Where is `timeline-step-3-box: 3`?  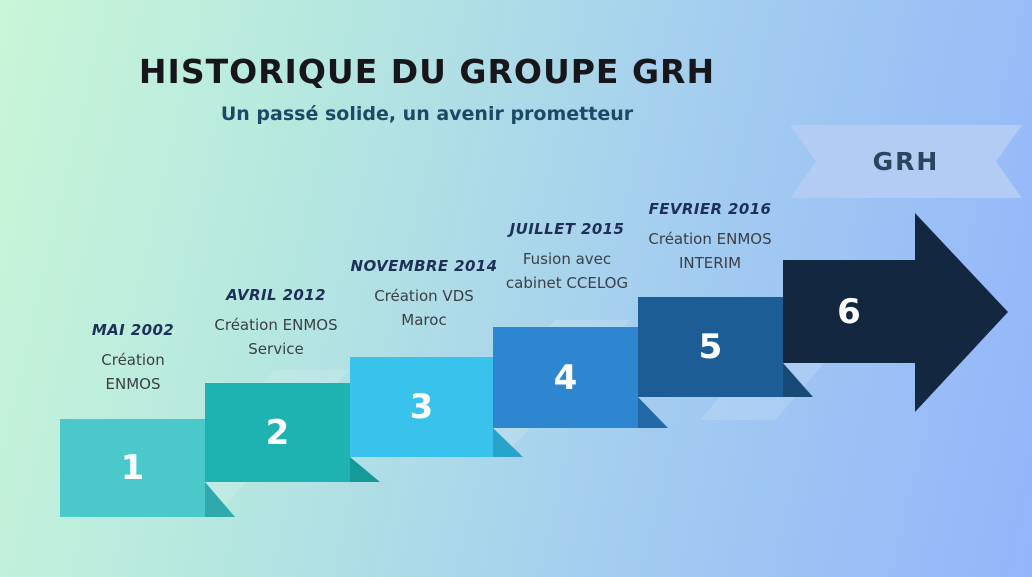 timeline-step-3-box: 3 is located at coordinates (421, 407).